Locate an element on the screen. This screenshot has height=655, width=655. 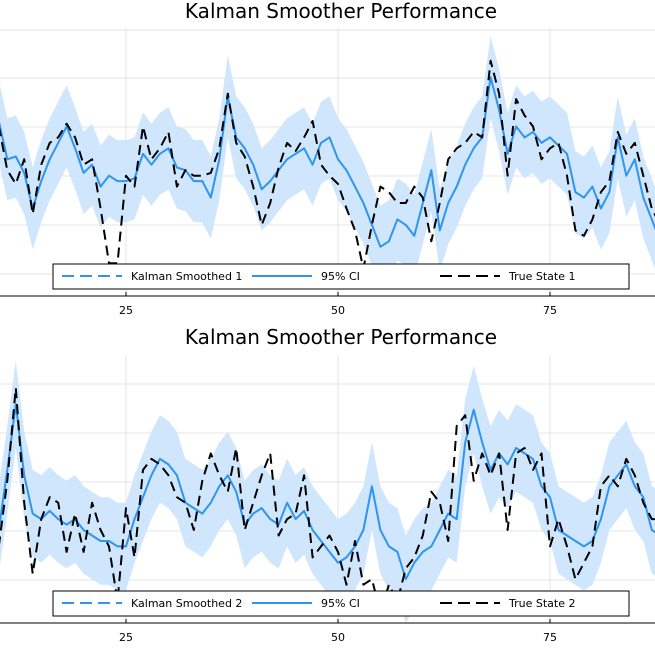
panel-2-x-ticks: 25 50 75 is located at coordinates (338, 631).